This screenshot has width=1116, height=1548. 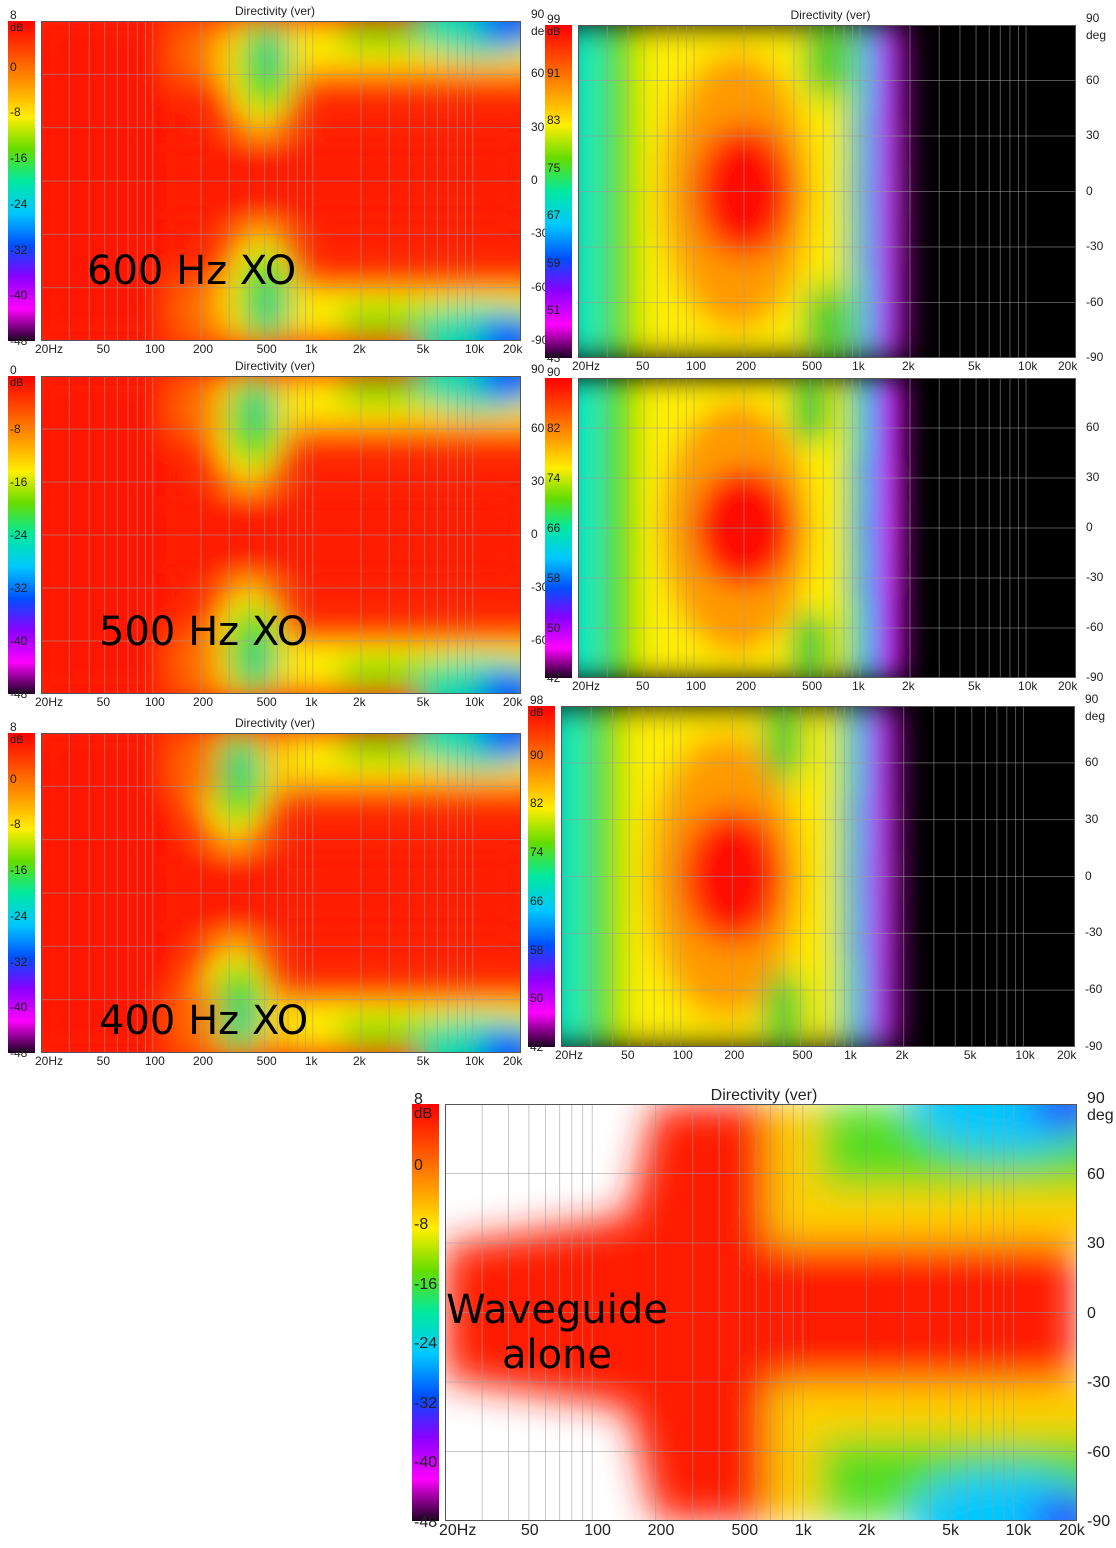 I want to click on color-scale-tick: 99, so click(x=554, y=19).